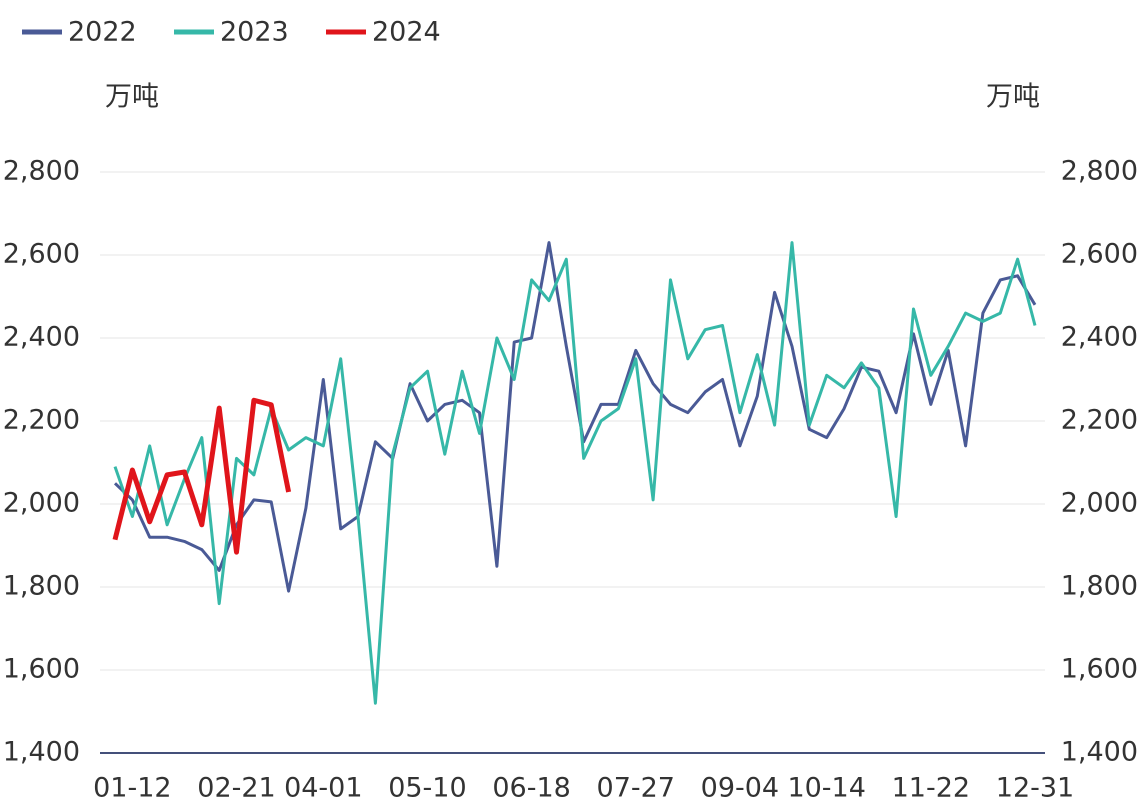 The width and height of the screenshot is (1140, 811). What do you see at coordinates (202, 476) in the screenshot?
I see `series-line` at bounding box center [202, 476].